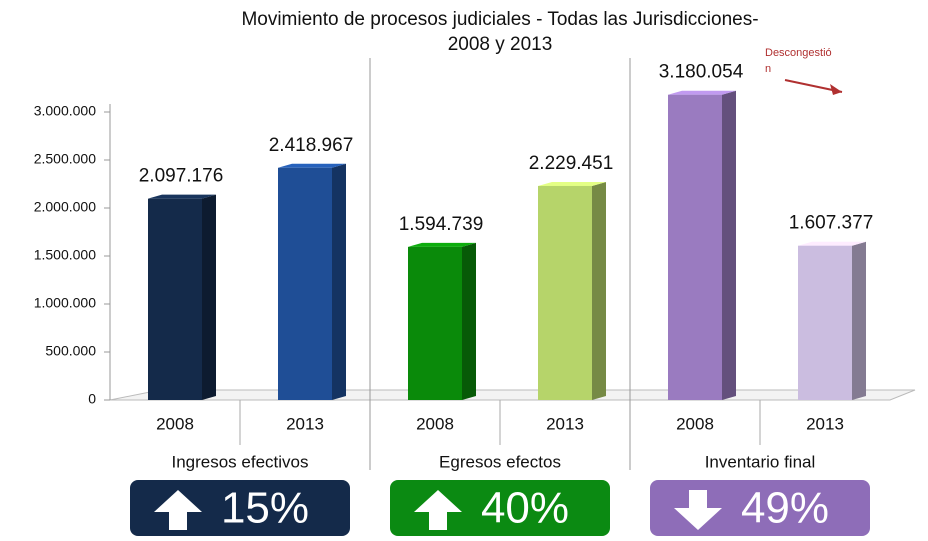 The image size is (928, 541). What do you see at coordinates (265, 508) in the screenshot?
I see `badge-label: 15%` at bounding box center [265, 508].